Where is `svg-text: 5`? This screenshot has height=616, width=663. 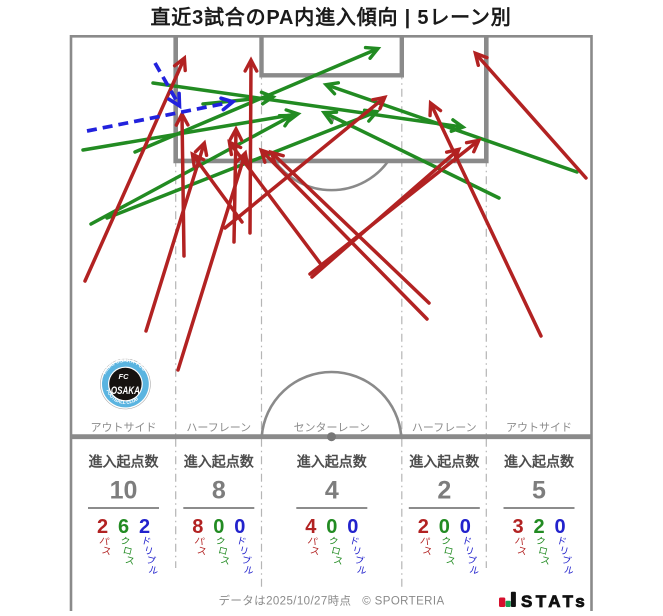 svg-text: 5 is located at coordinates (539, 491).